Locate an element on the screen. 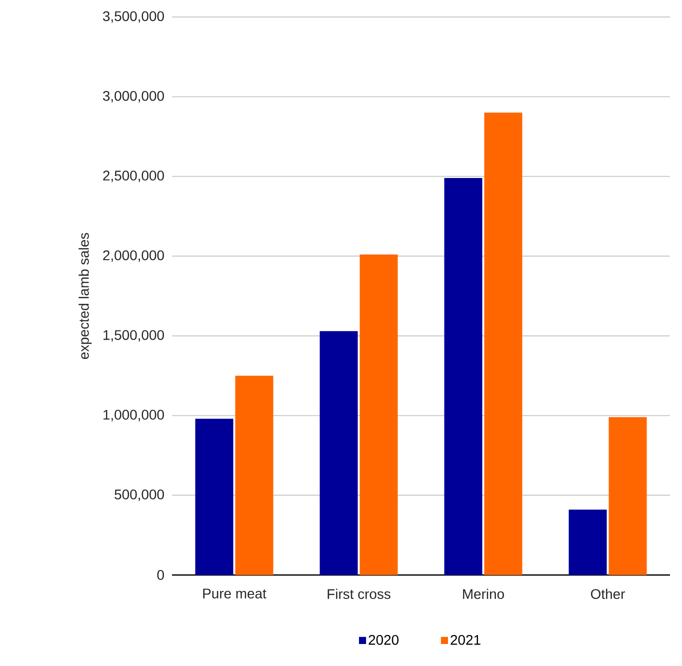  x-tick-label: Other is located at coordinates (607, 593).